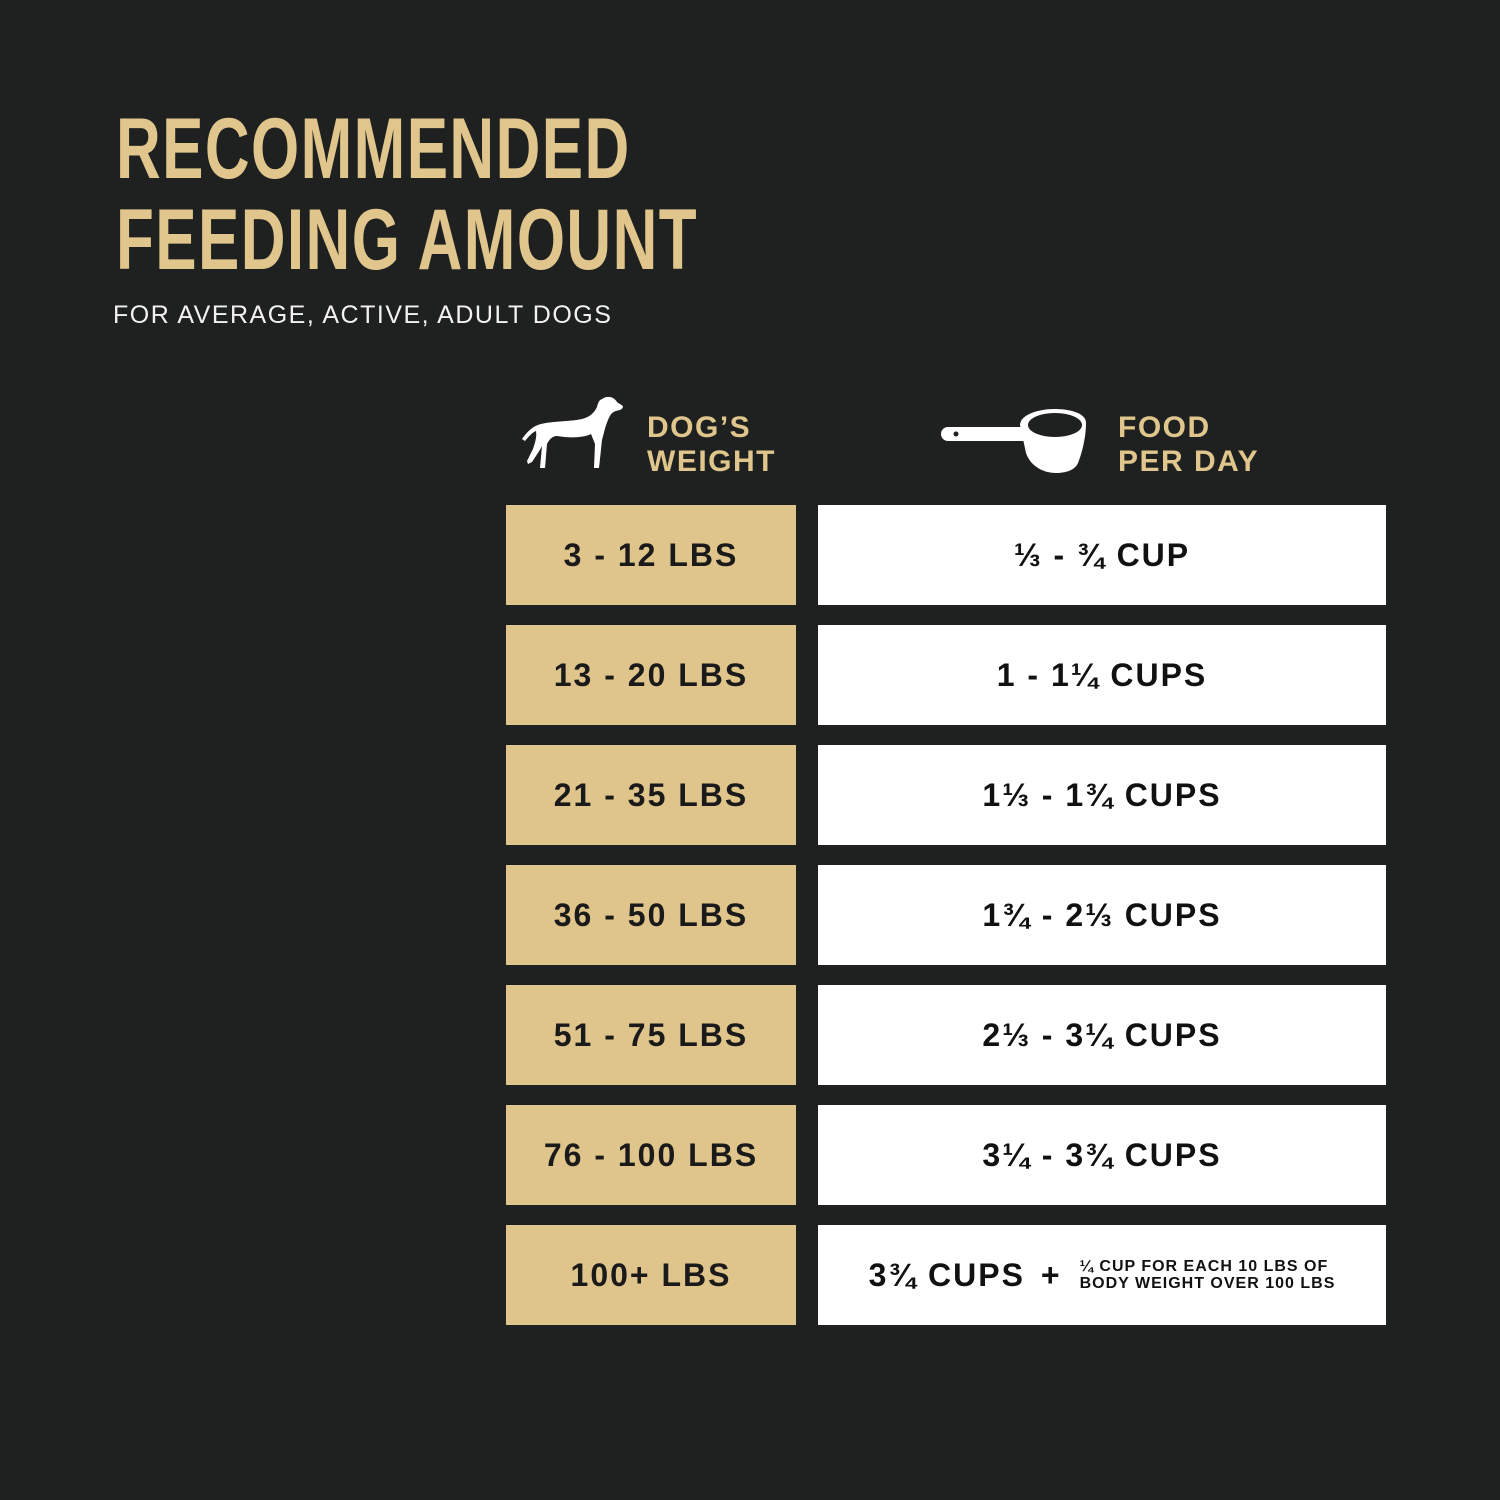 The width and height of the screenshot is (1500, 1500). I want to click on subtitle: FOR AVERAGE, ACTIVE, ADULT DOGS, so click(363, 315).